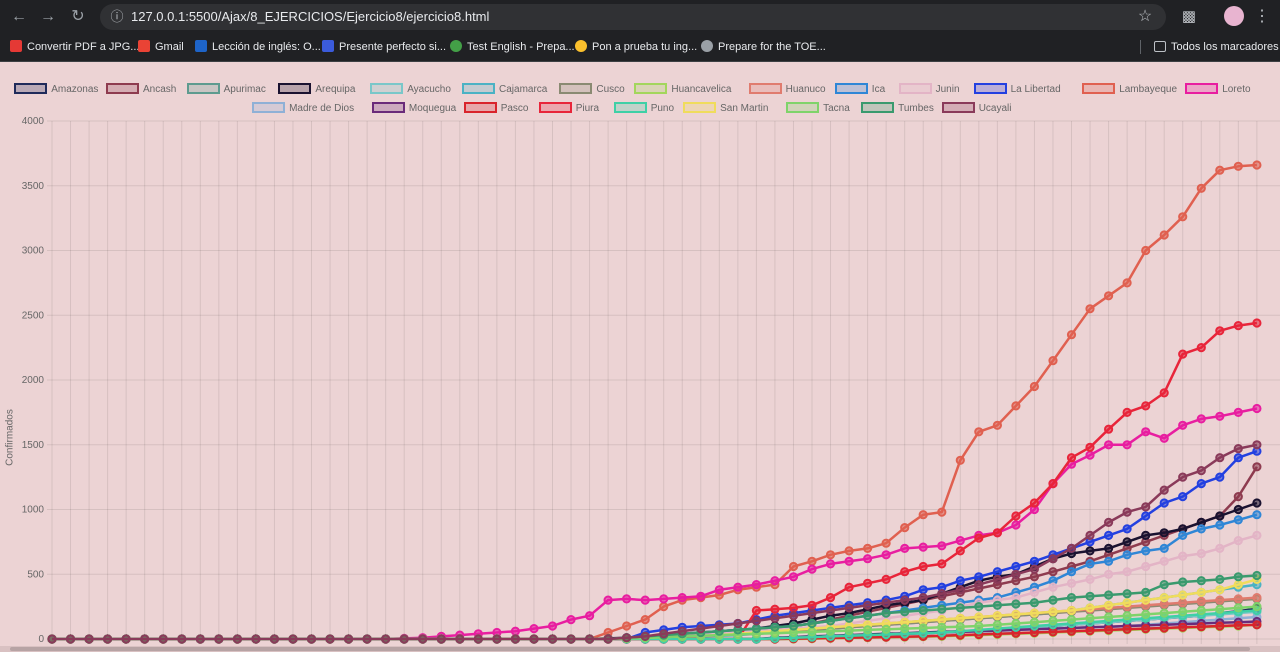 The height and width of the screenshot is (652, 1280). I want to click on forward-arrow-icon: →, so click(48, 16).